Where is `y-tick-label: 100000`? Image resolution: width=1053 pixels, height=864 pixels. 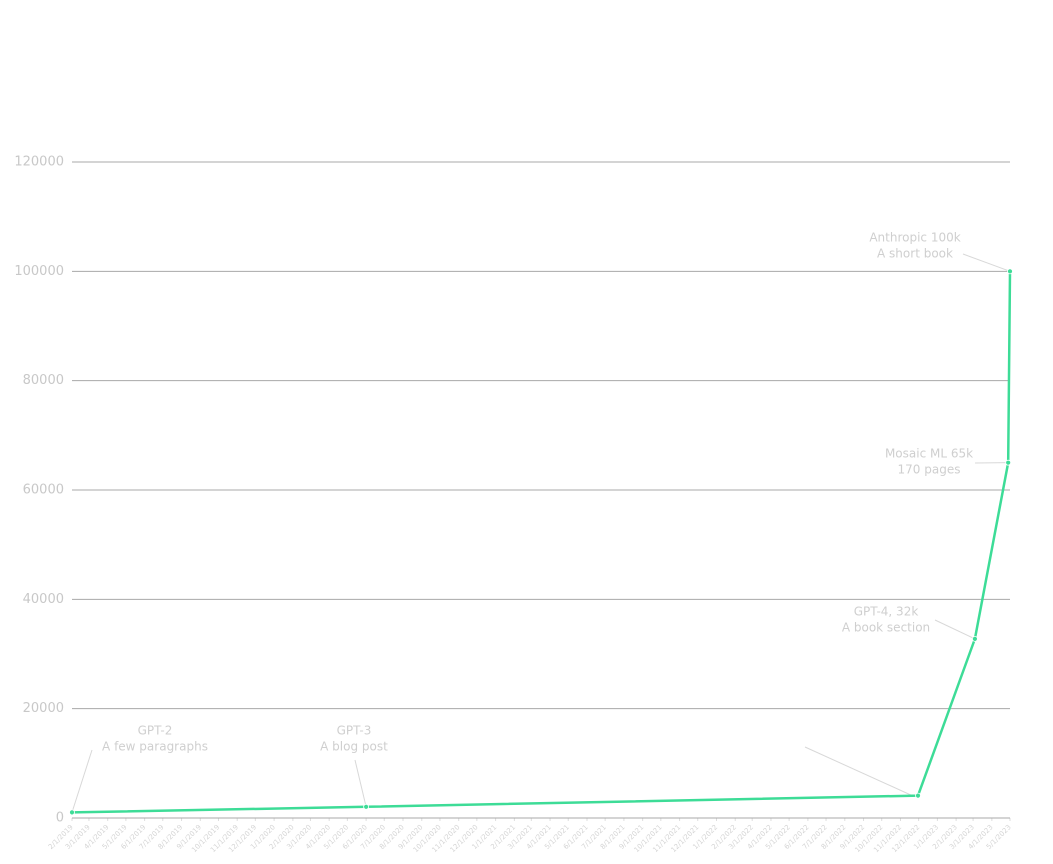 y-tick-label: 100000 is located at coordinates (39, 271).